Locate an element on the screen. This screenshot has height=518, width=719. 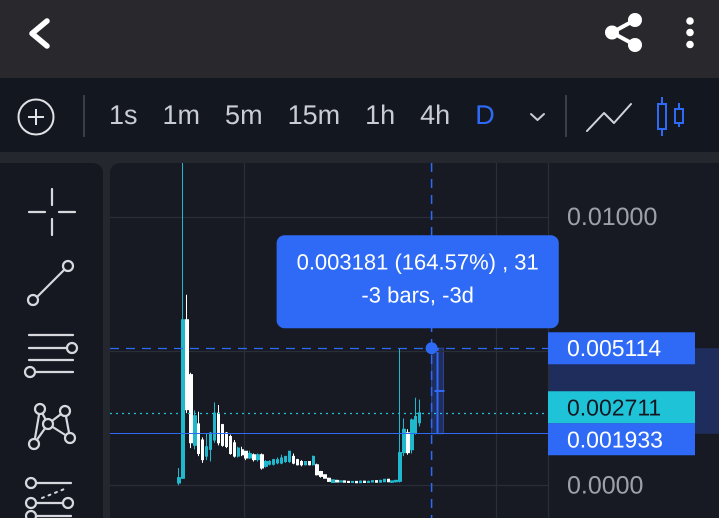
text: 1s is located at coordinates (123, 115).